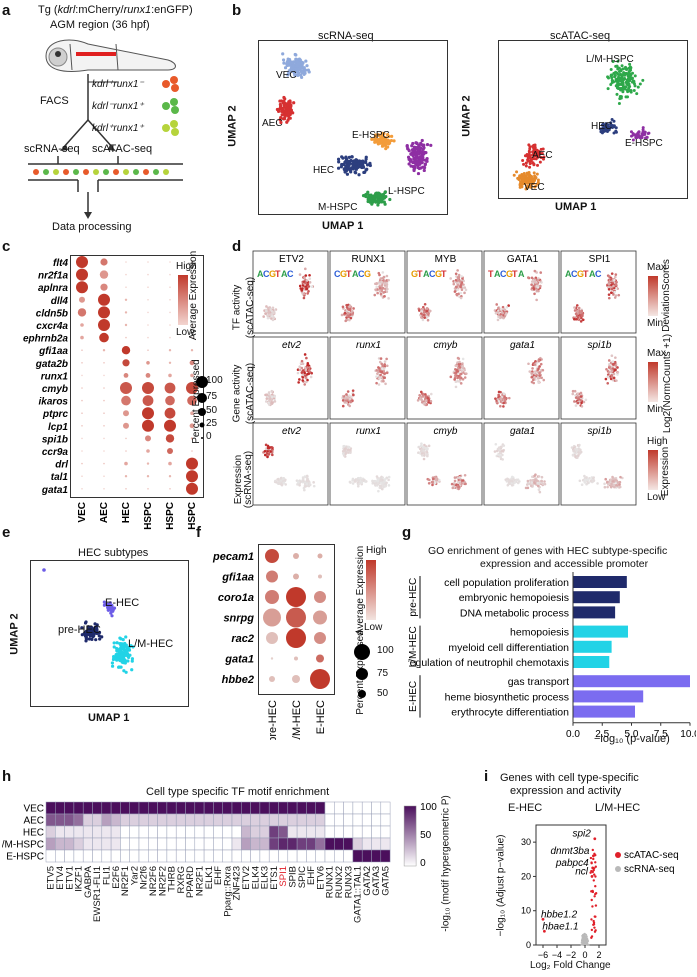  I want to click on feature-title: GATA1, so click(523, 259).